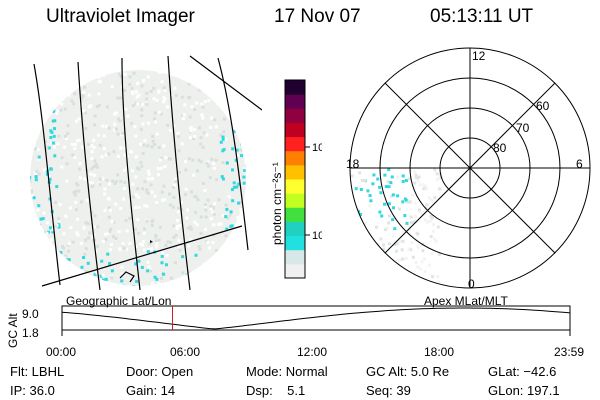  What do you see at coordinates (312, 351) in the screenshot?
I see `orbit-xtick-2: 12:00` at bounding box center [312, 351].